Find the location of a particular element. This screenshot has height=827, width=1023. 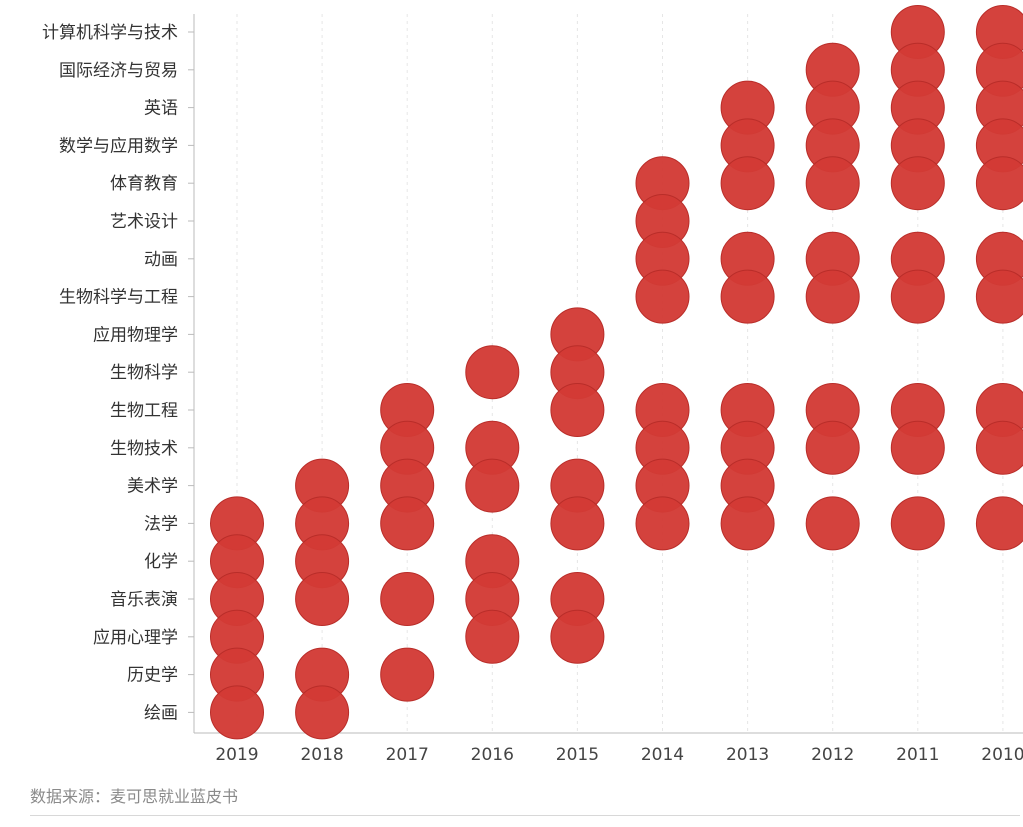

y-tick-label: 计算机科学与技术 is located at coordinates (110, 33).